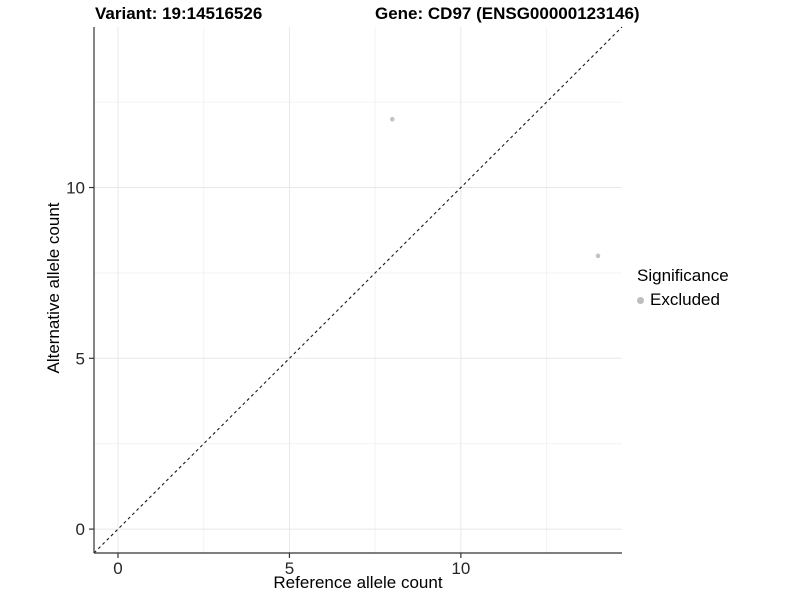 The width and height of the screenshot is (800, 600). Describe the element at coordinates (358, 582) in the screenshot. I see `x-axis-title: Reference allele count` at that location.